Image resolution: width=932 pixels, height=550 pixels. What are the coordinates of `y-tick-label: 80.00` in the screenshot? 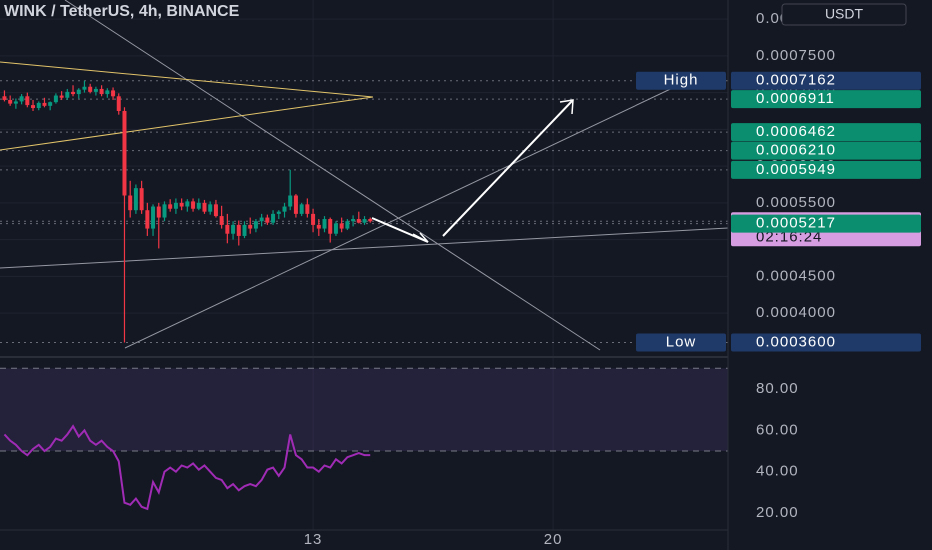 It's located at (777, 388).